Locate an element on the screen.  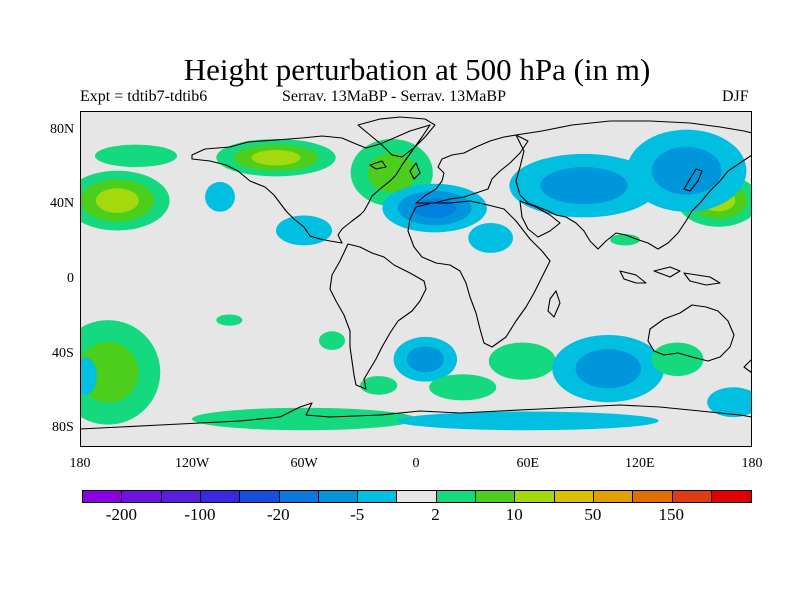
colorbar-label: -20 is located at coordinates (278, 514).